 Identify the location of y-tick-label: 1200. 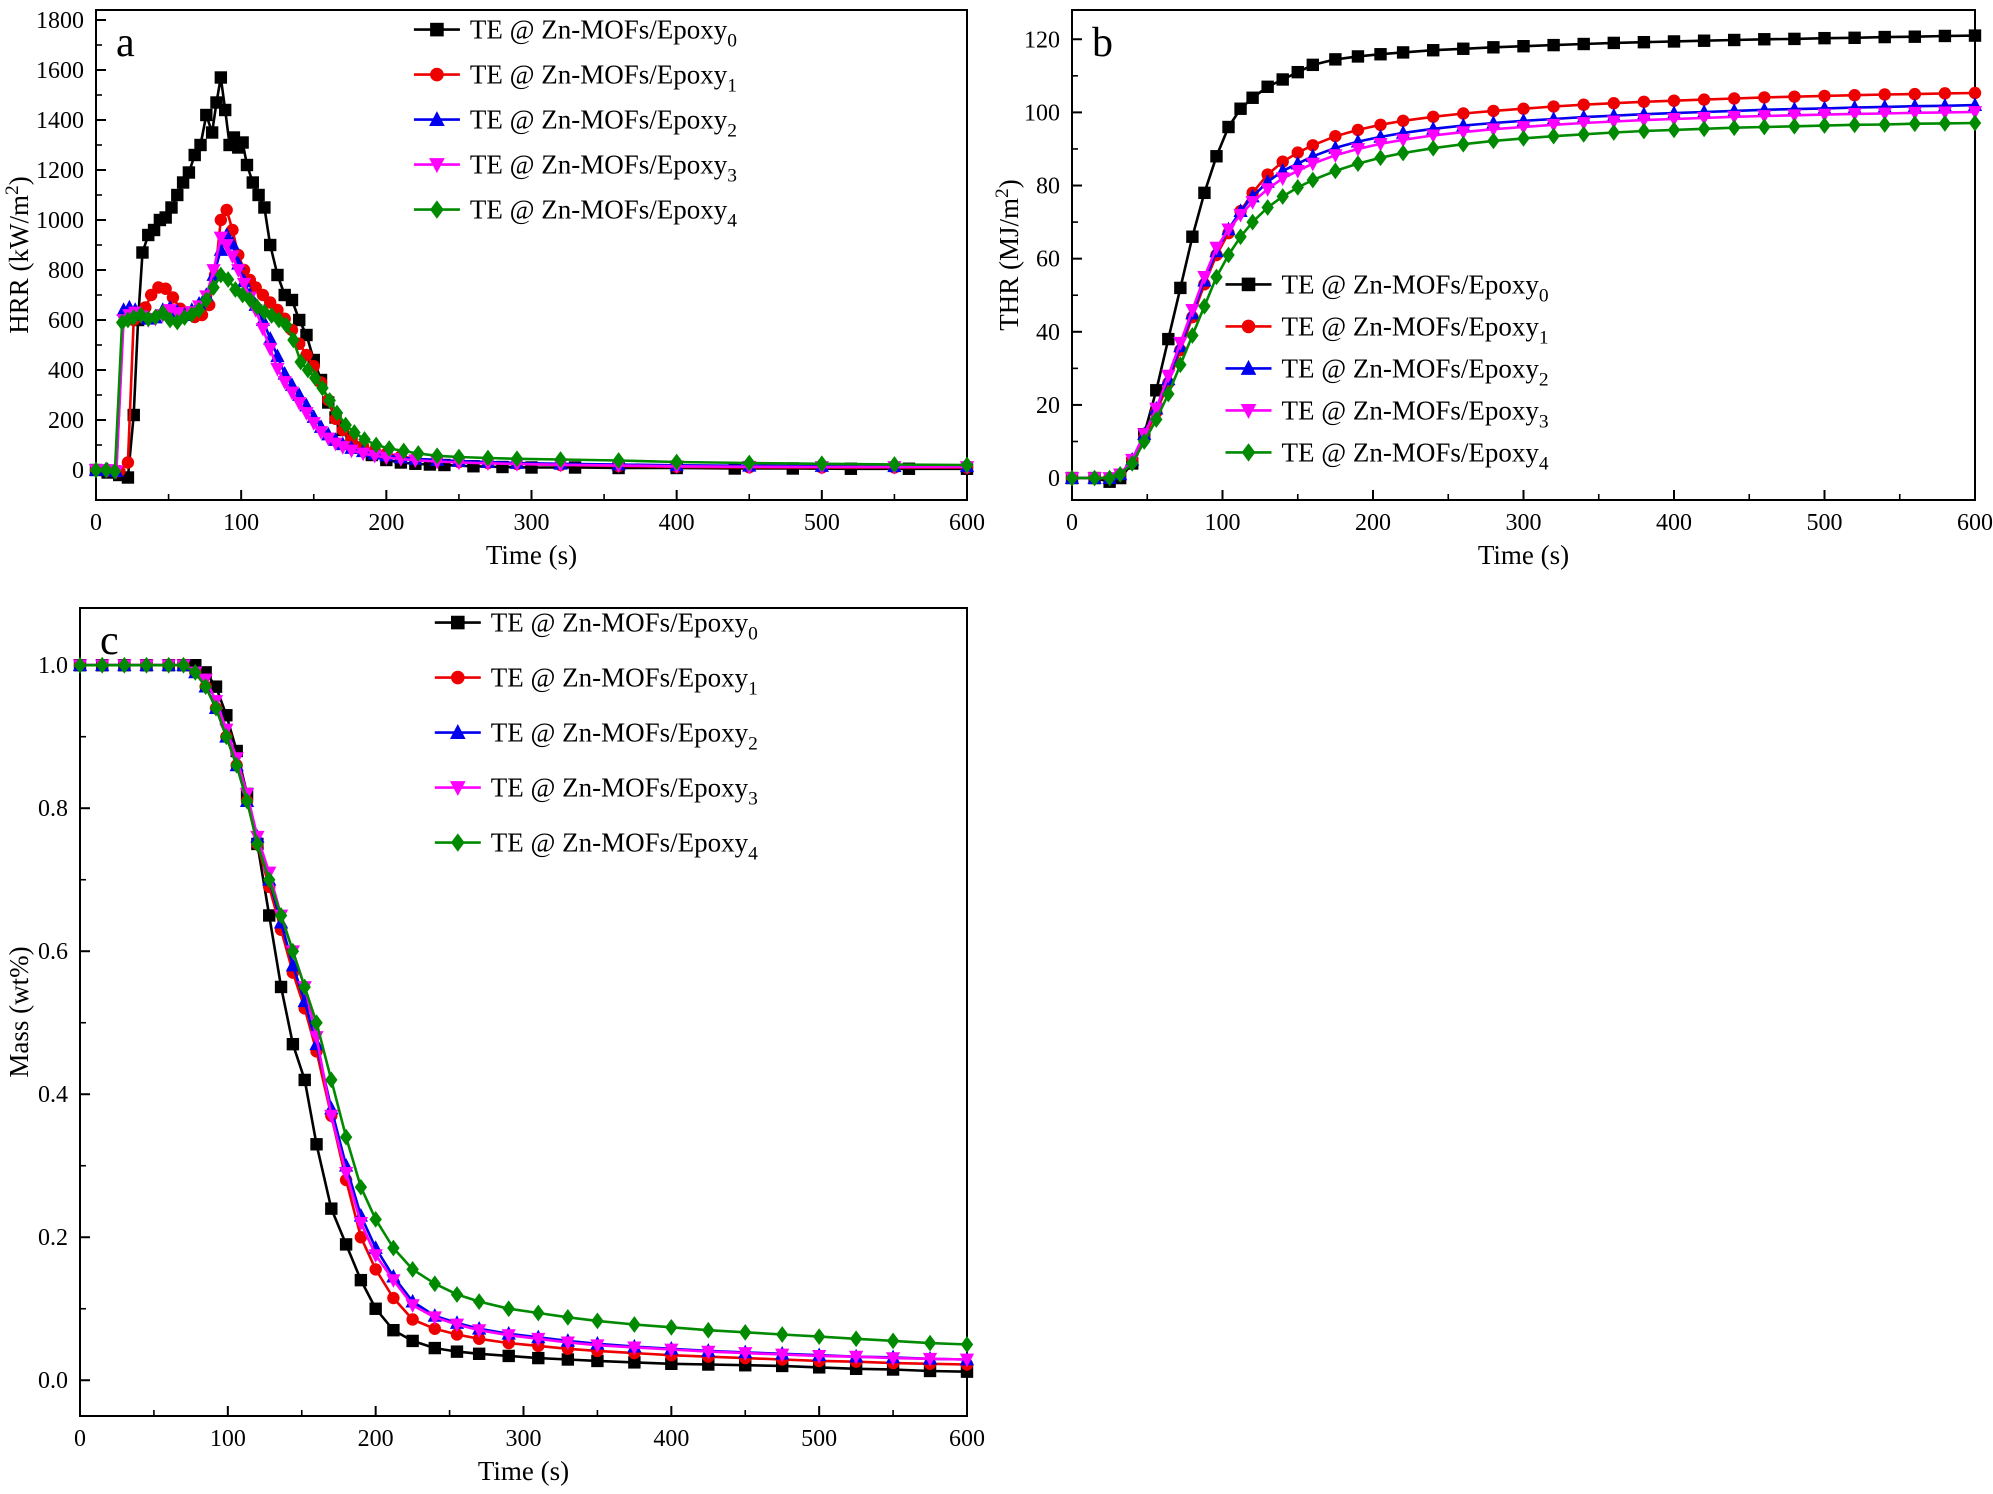
(60, 171).